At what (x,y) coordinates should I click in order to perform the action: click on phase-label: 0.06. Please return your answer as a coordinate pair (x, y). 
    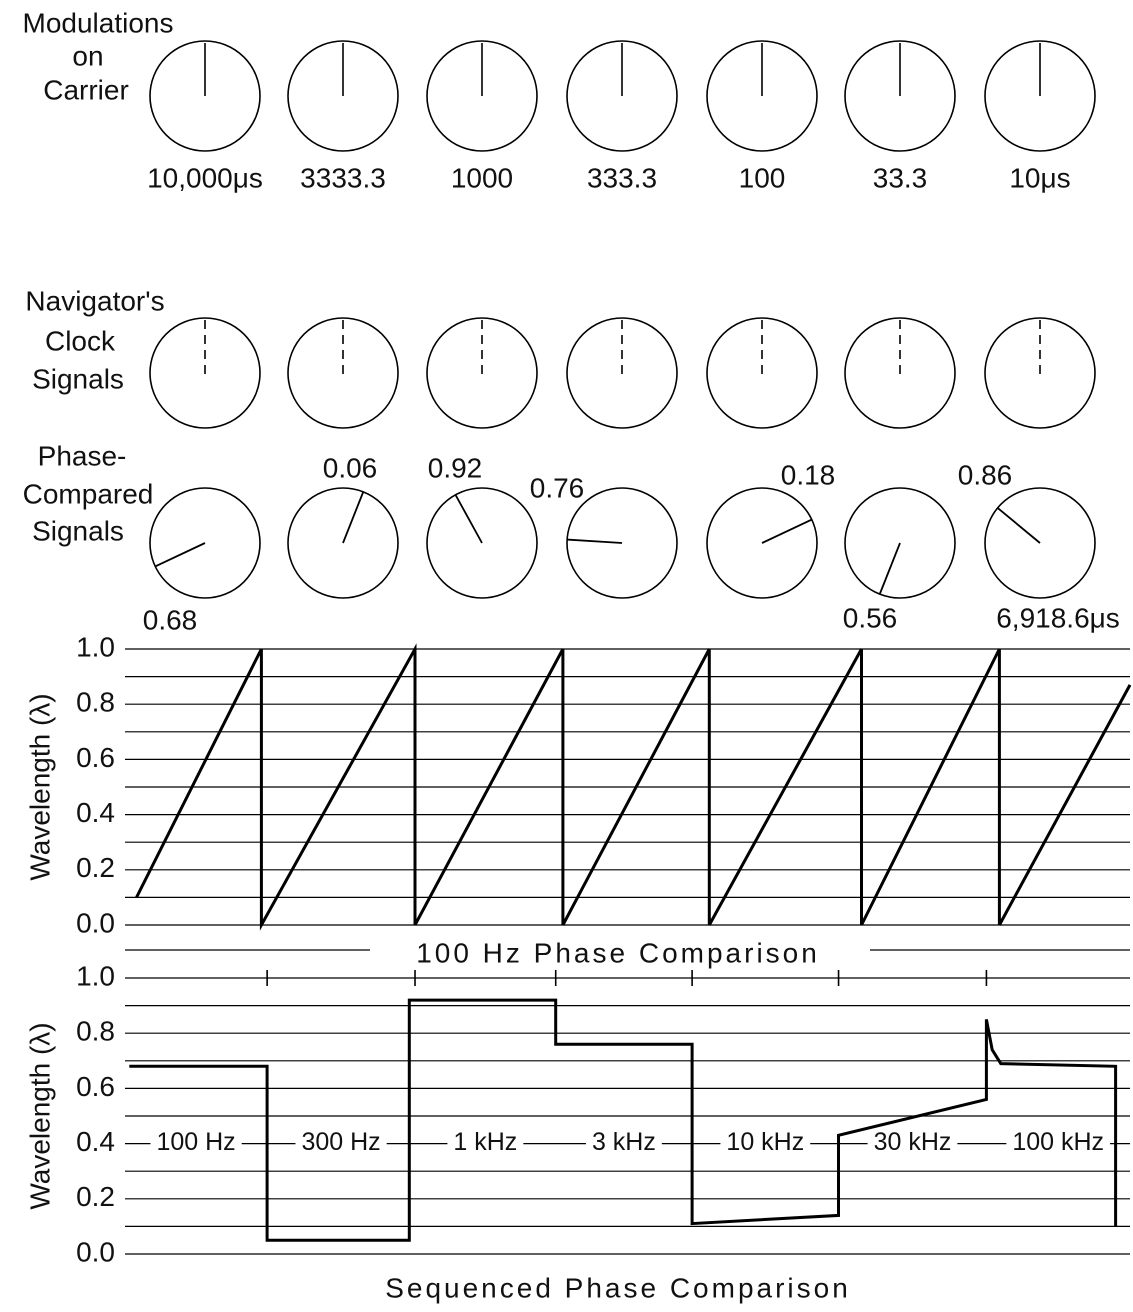
    Looking at the image, I should click on (350, 467).